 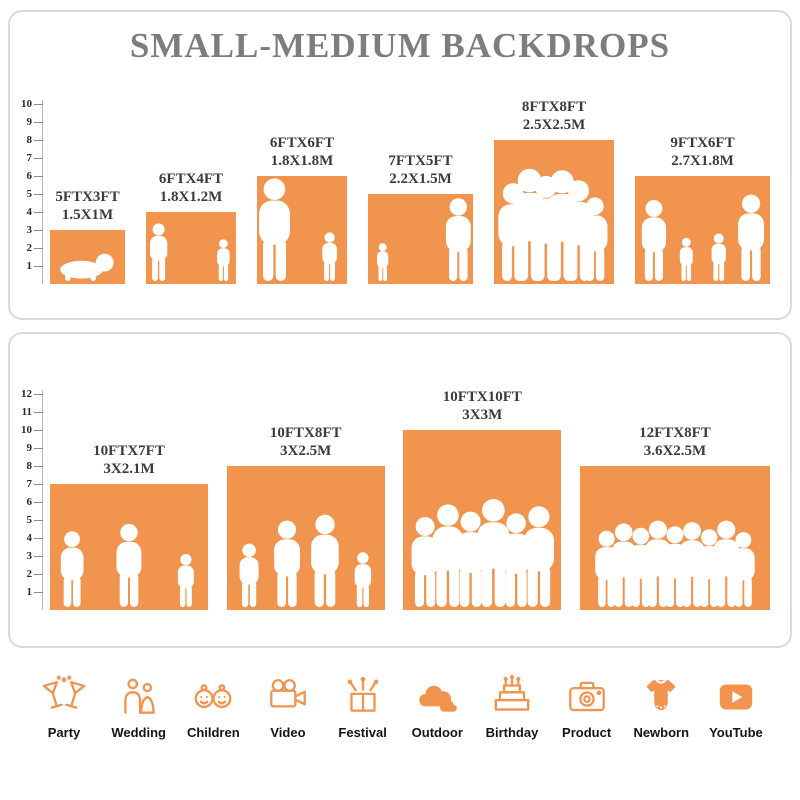 I want to click on bar-size-m: 3X3M, so click(x=482, y=415).